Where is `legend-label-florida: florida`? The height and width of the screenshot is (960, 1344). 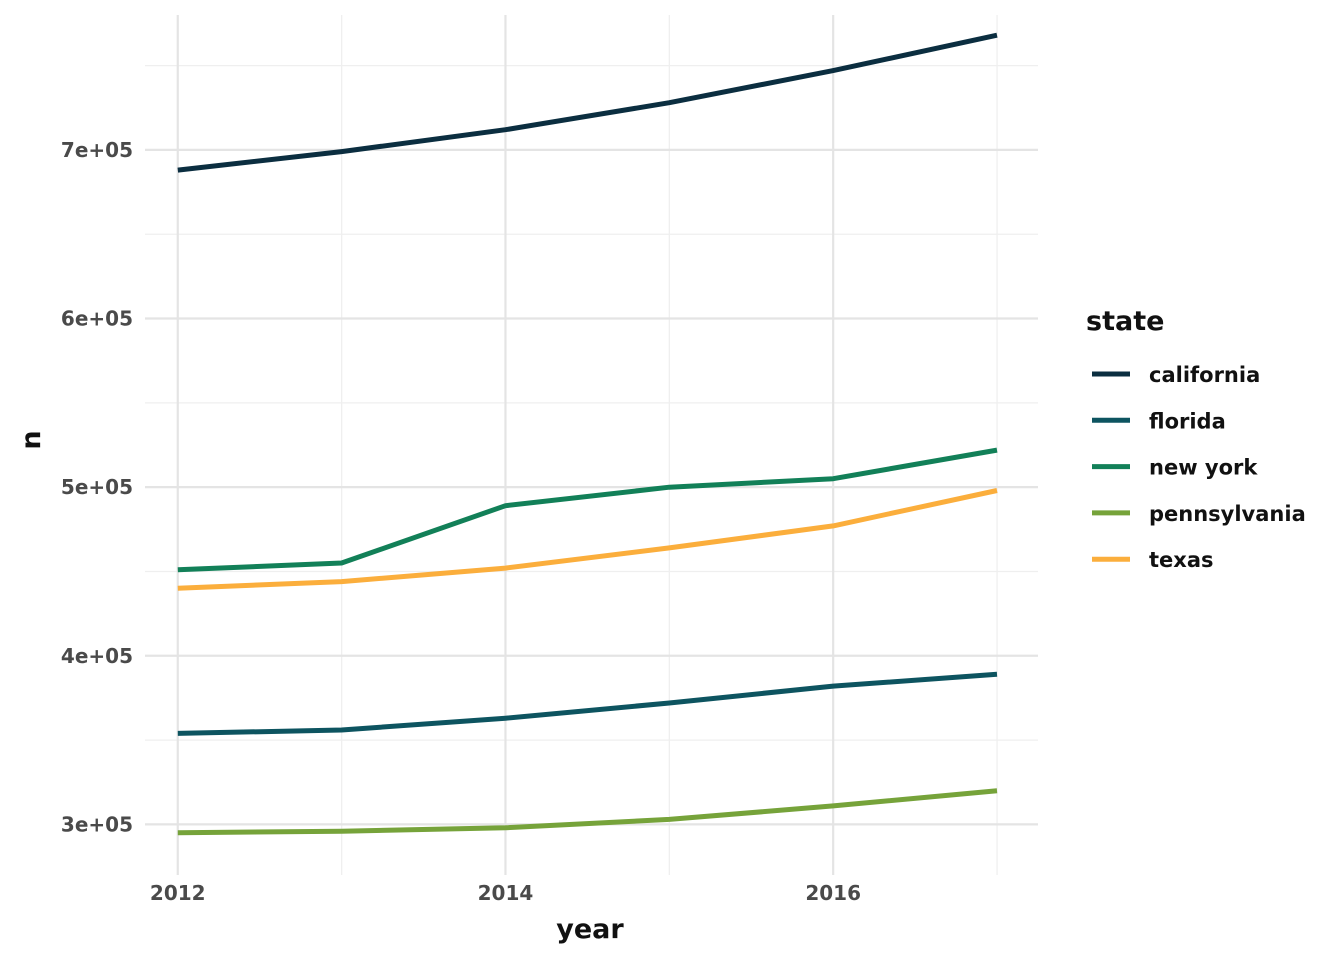 legend-label-florida: florida is located at coordinates (1187, 421).